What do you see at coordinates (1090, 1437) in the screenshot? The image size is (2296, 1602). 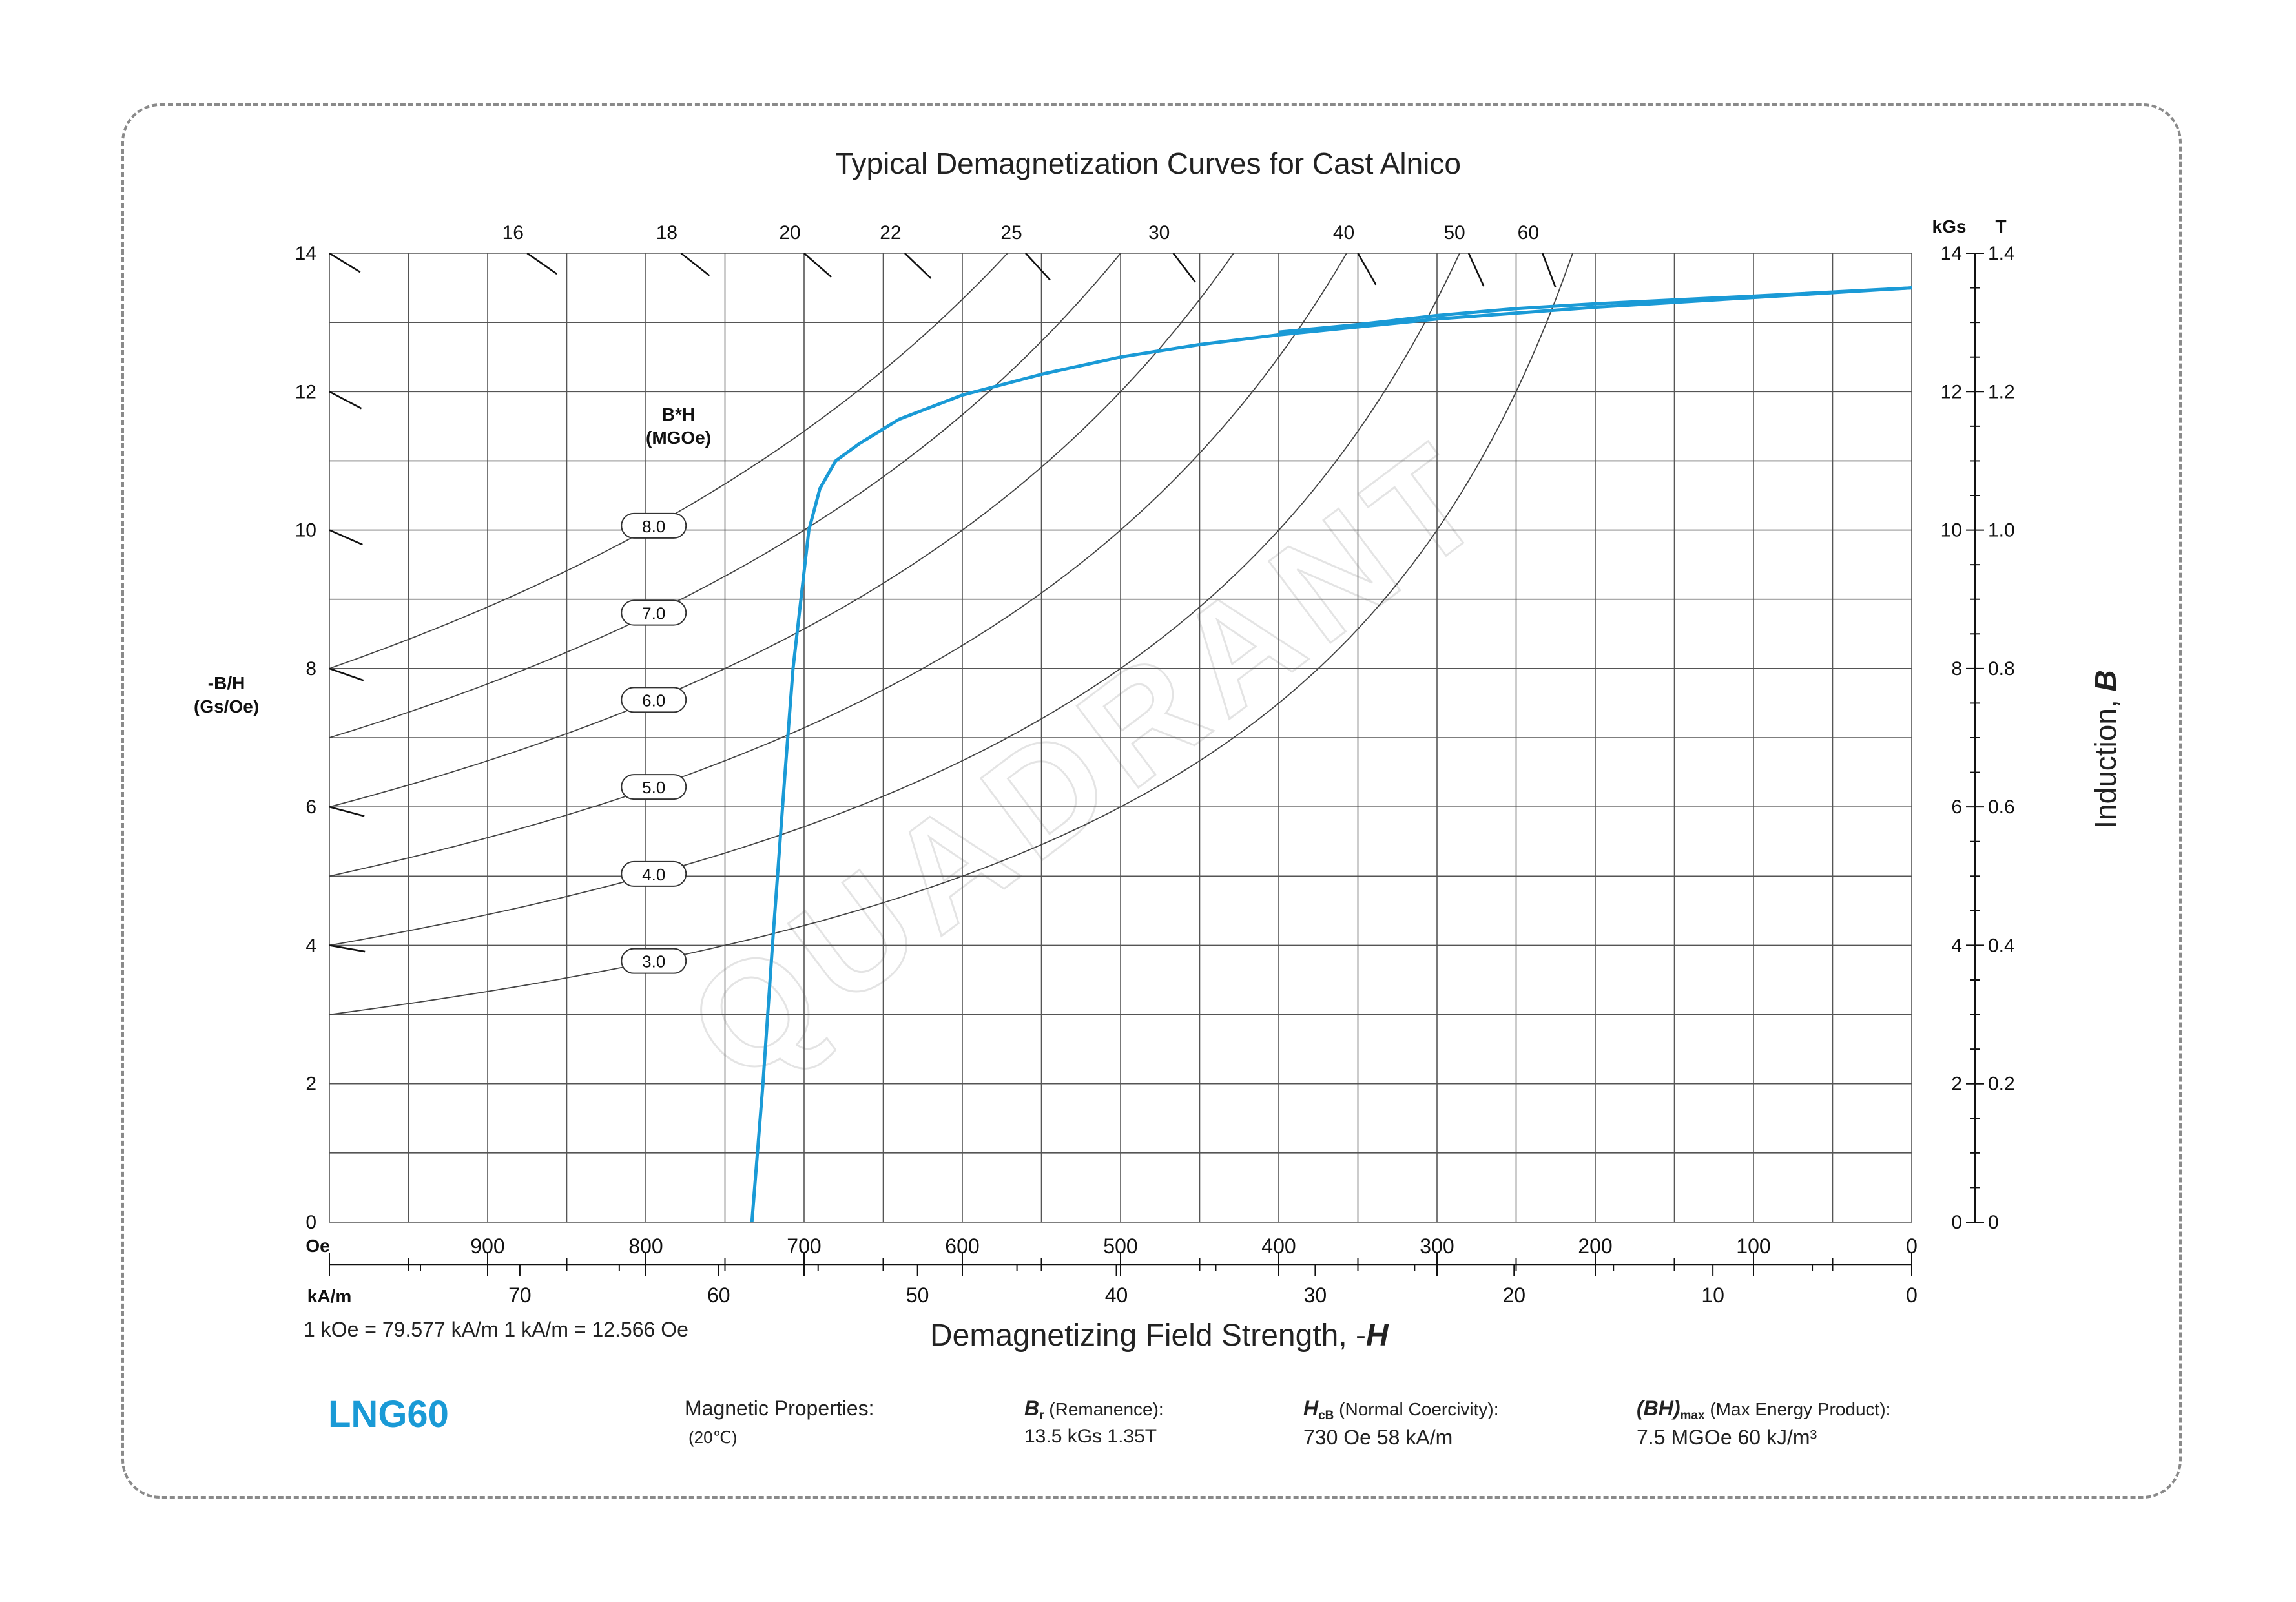 I see `br-value: 13.5 kGs 1.35T` at bounding box center [1090, 1437].